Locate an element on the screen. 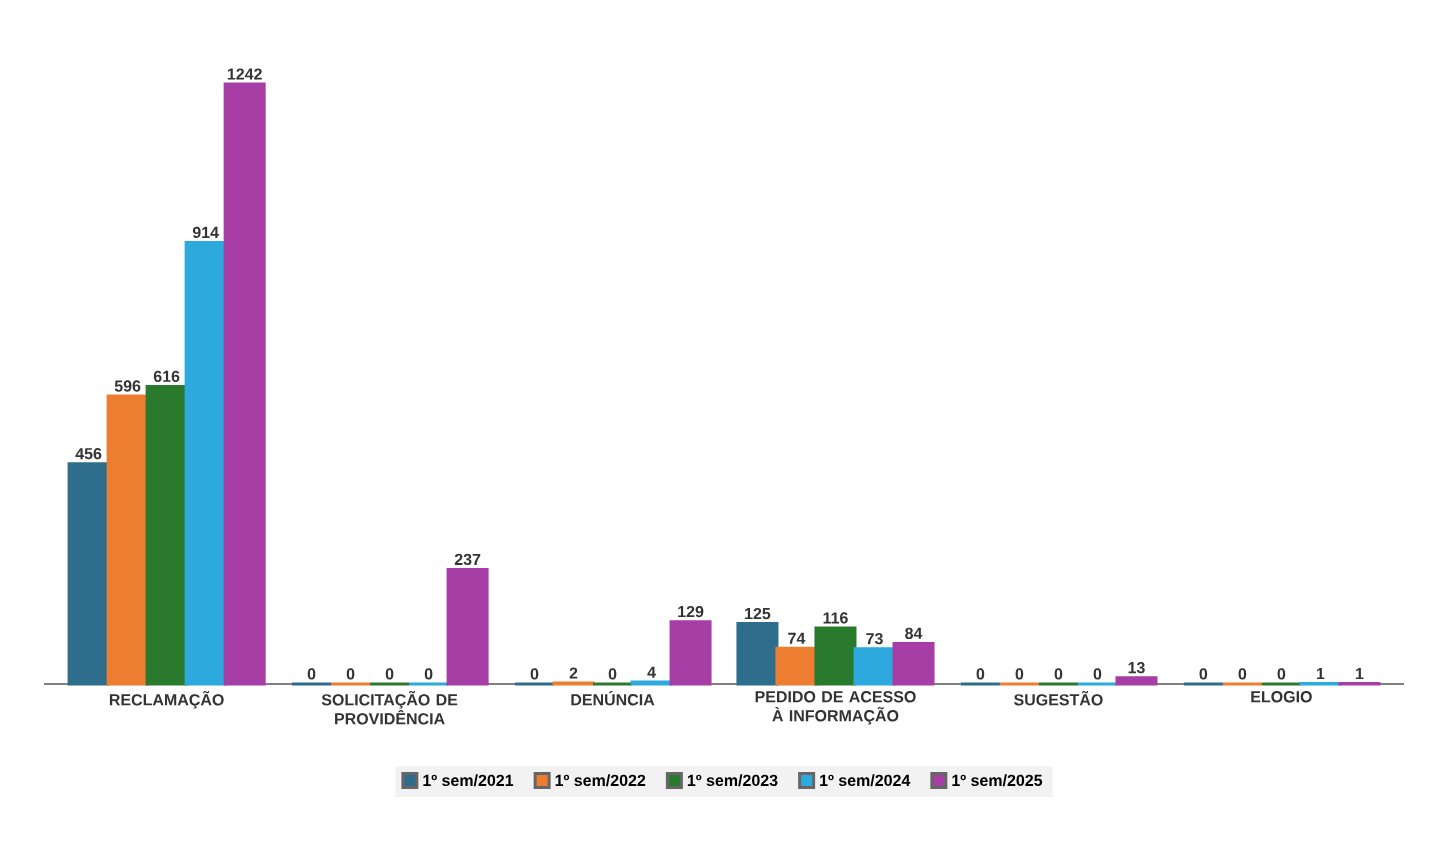  data-label: 125 is located at coordinates (758, 613).